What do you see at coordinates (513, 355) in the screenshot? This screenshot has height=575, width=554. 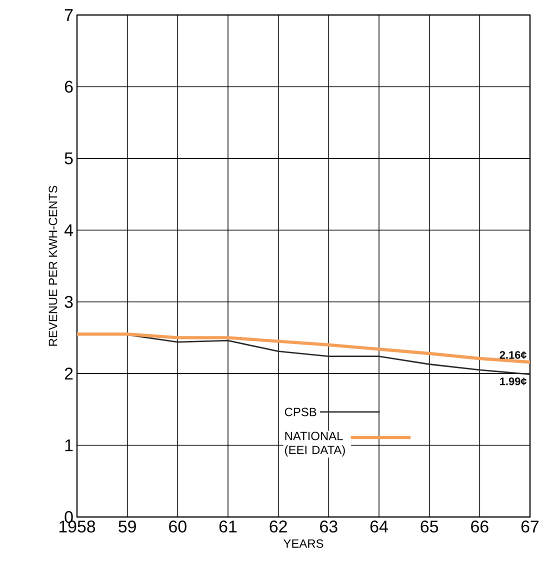 I see `data-label: 2.16¢` at bounding box center [513, 355].